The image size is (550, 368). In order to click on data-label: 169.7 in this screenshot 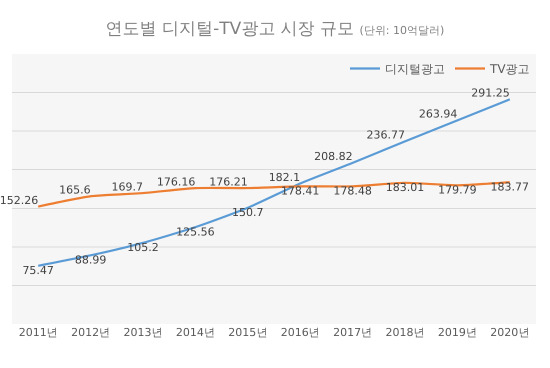, I will do `click(127, 187)`.